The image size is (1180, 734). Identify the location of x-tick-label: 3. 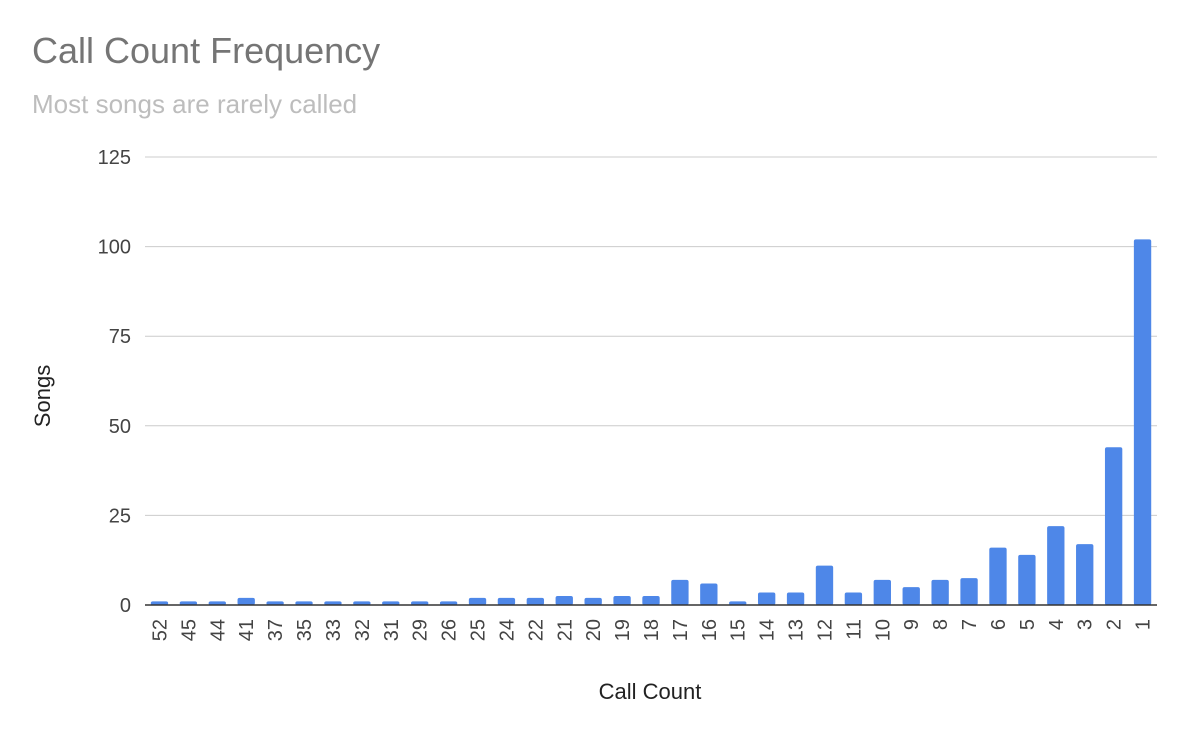
(1086, 624).